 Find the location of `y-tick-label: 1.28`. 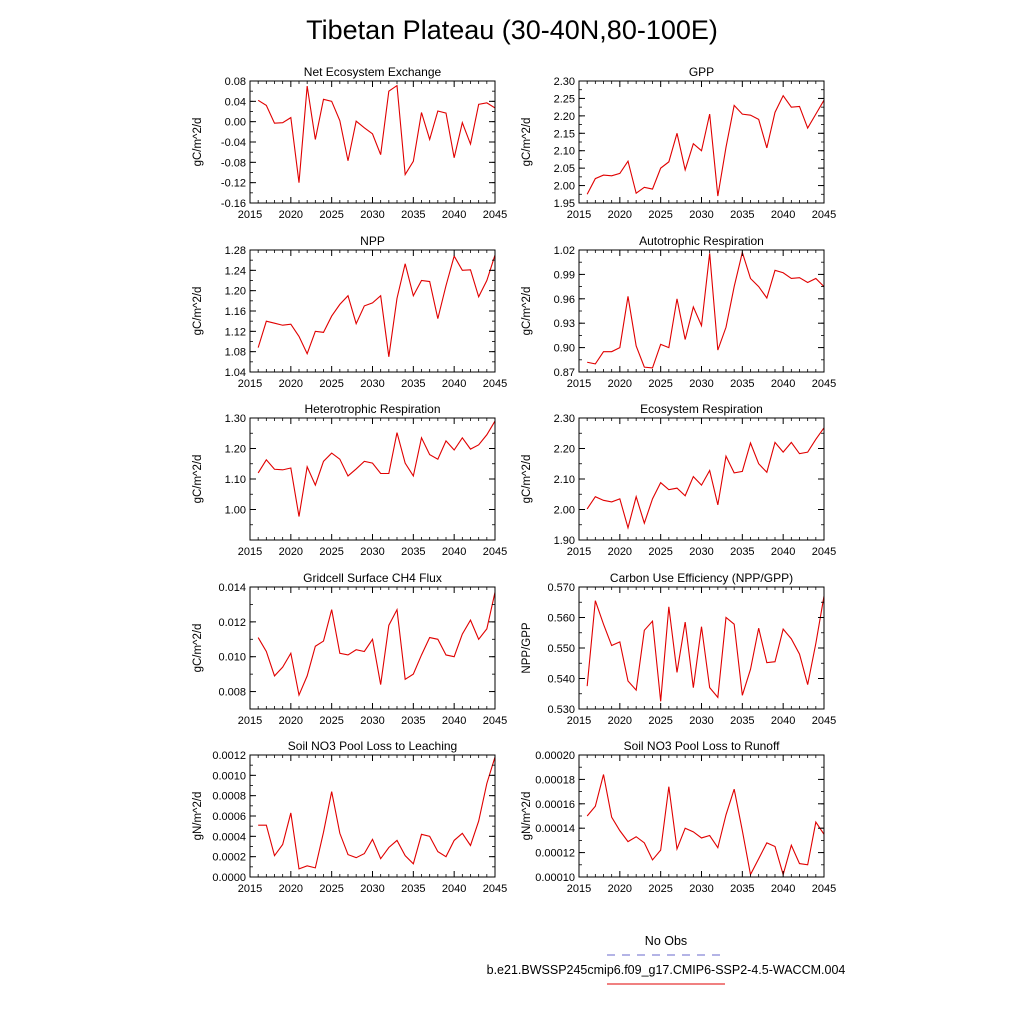

y-tick-label: 1.28 is located at coordinates (235, 251).